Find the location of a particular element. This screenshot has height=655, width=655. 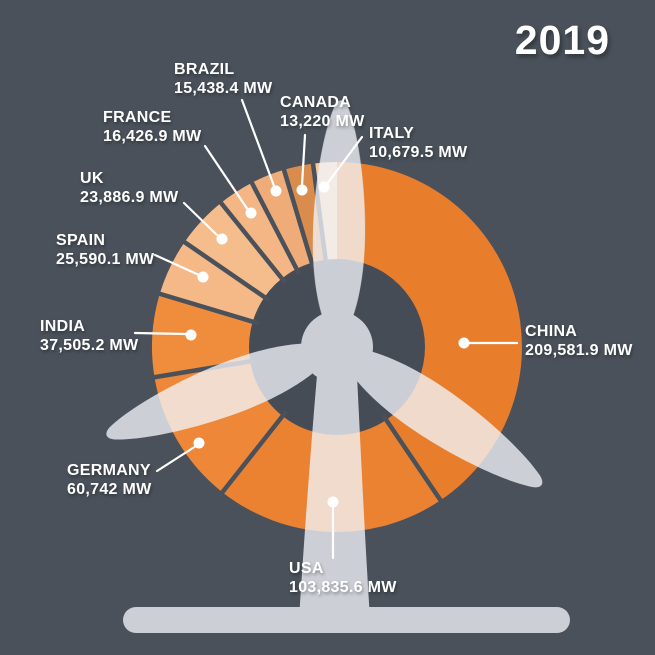

leader-dot-italy is located at coordinates (324, 187).